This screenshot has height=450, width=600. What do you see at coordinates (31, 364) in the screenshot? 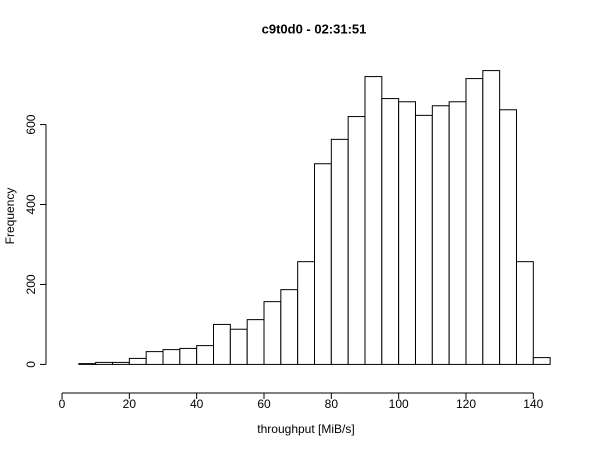
I see `y-tick-label: 0` at bounding box center [31, 364].